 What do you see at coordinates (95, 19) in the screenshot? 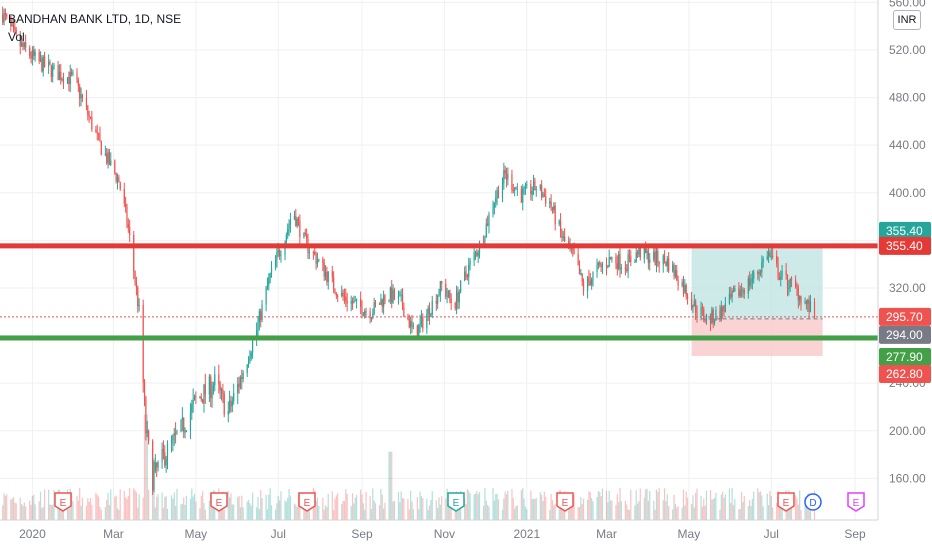
I see `symbol-title: BANDHAN BANK LTD, 1D, NSE` at bounding box center [95, 19].